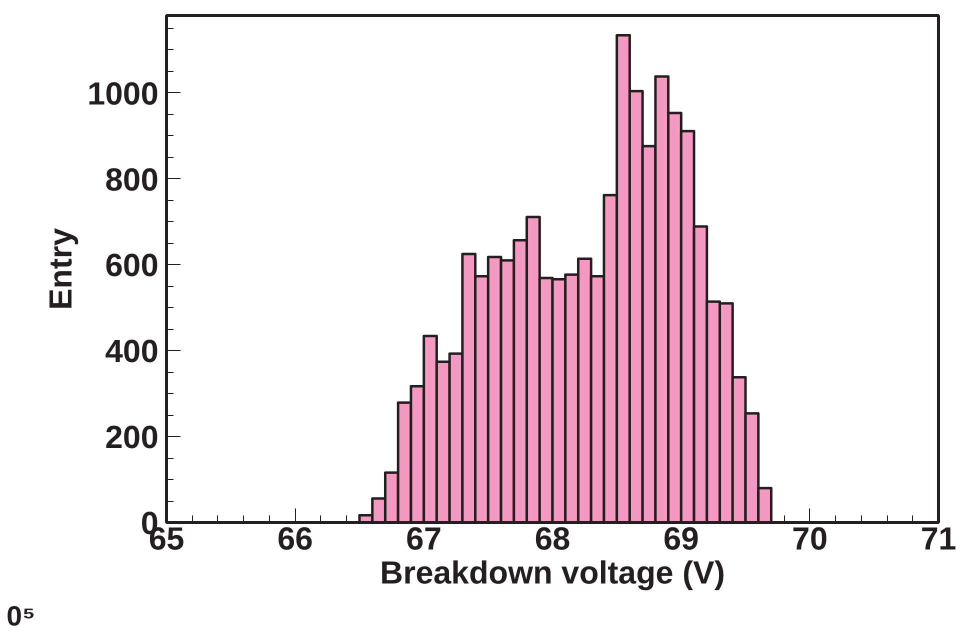  What do you see at coordinates (552, 572) in the screenshot?
I see `x-axis-title: Breakdown voltage (V)` at bounding box center [552, 572].